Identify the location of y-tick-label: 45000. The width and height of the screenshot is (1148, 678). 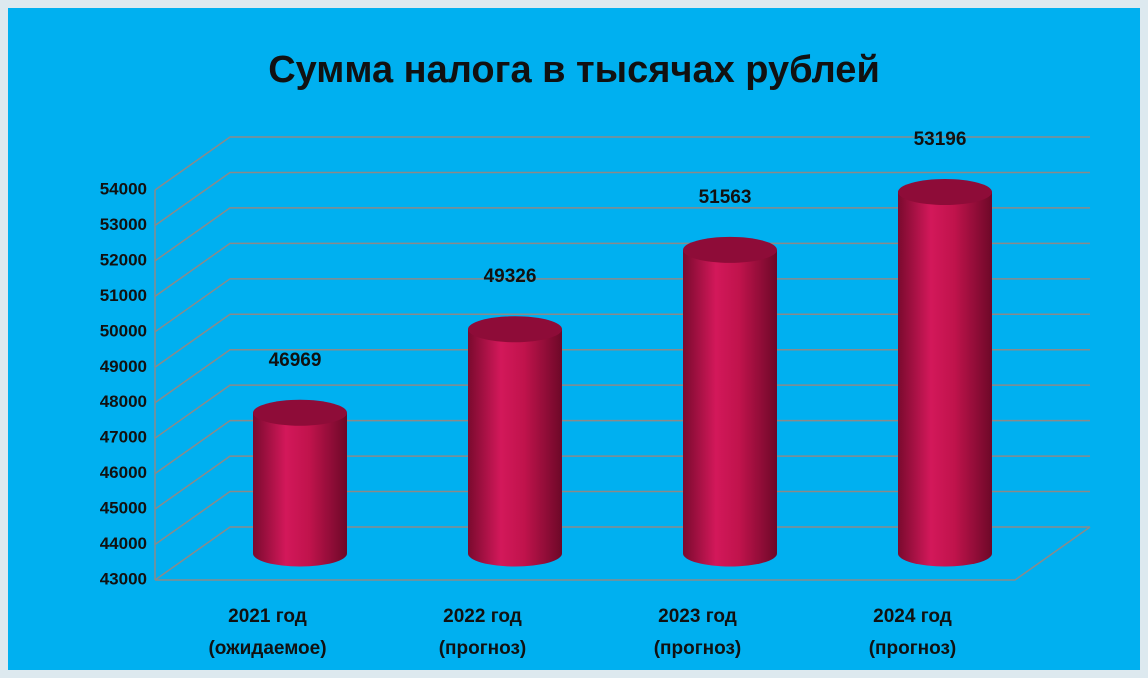
(123, 508).